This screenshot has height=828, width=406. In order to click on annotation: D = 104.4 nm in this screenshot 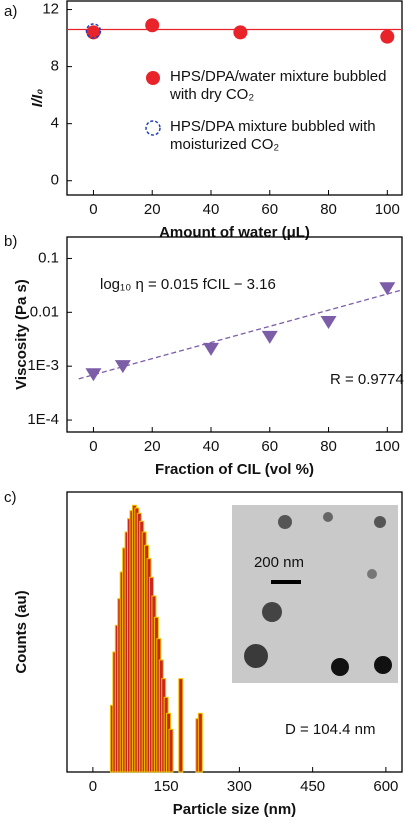, I will do `click(330, 729)`.